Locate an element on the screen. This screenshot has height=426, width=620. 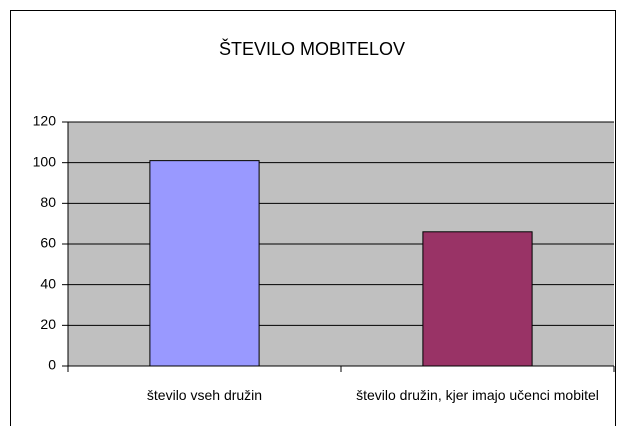
chart-title: ŠTEVILO MOBITELOV is located at coordinates (312, 48).